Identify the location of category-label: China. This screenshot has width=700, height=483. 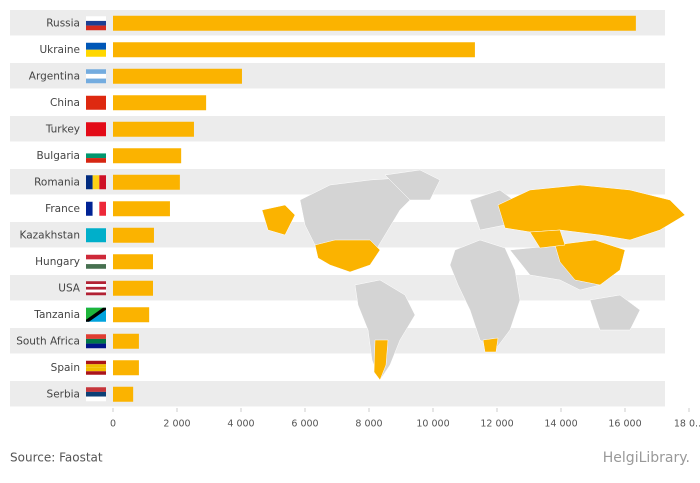
(65, 103).